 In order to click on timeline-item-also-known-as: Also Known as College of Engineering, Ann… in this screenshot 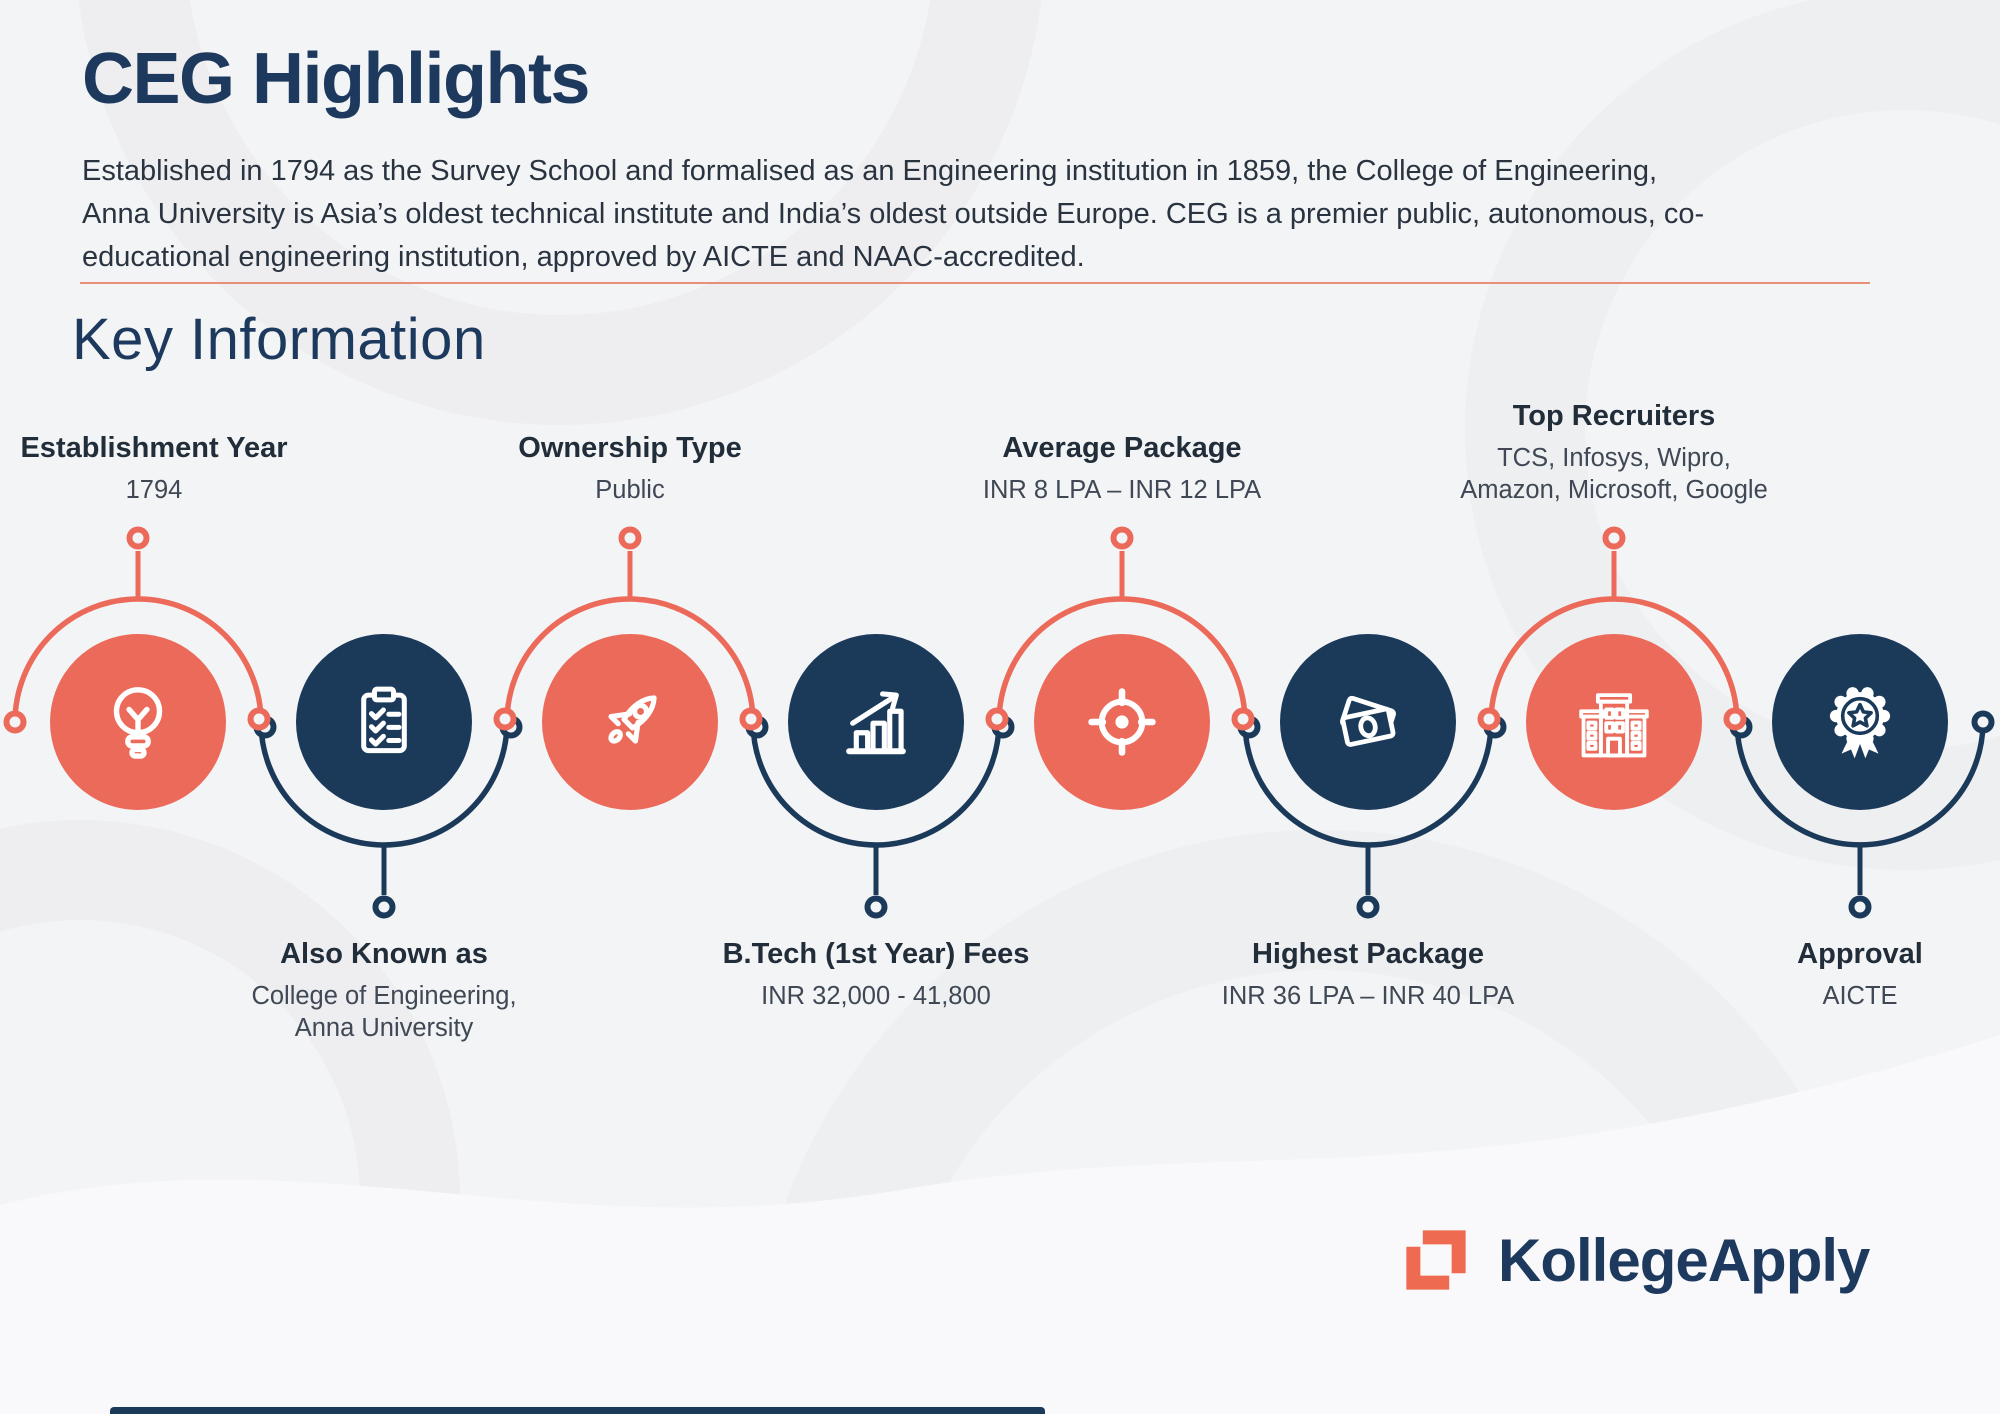, I will do `click(384, 707)`.